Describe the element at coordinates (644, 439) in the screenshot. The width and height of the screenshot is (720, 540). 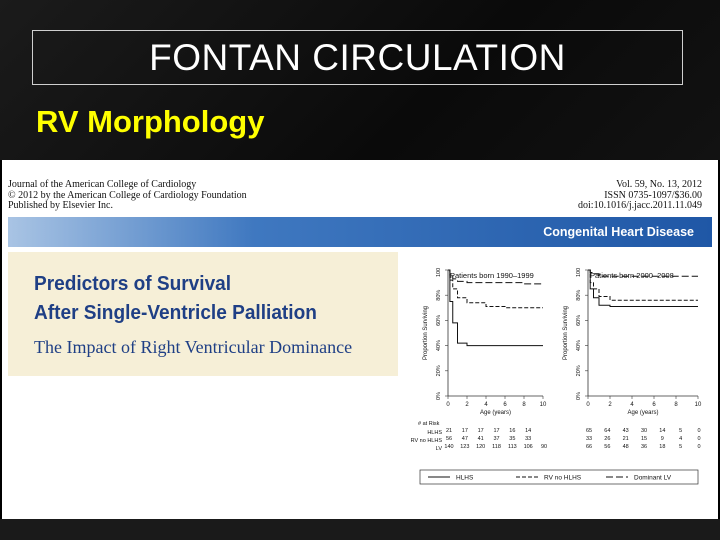
I see `at-risk-value-right: 15` at that location.